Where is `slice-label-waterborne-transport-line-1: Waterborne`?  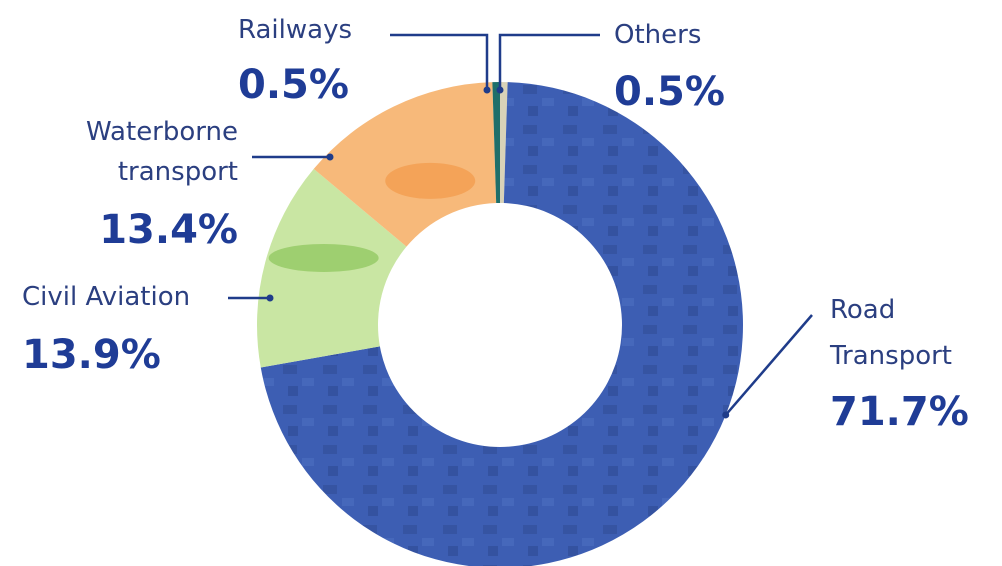 slice-label-waterborne-transport-line-1: Waterborne is located at coordinates (162, 132).